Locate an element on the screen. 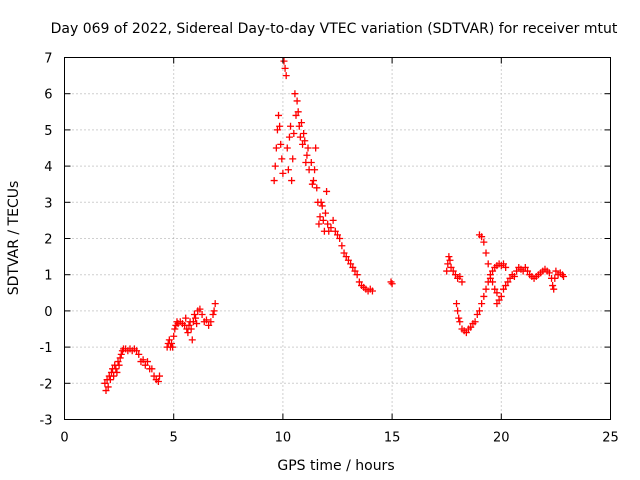 Image resolution: width=640 pixels, height=480 pixels. x-tick-label: 0 is located at coordinates (64, 438).